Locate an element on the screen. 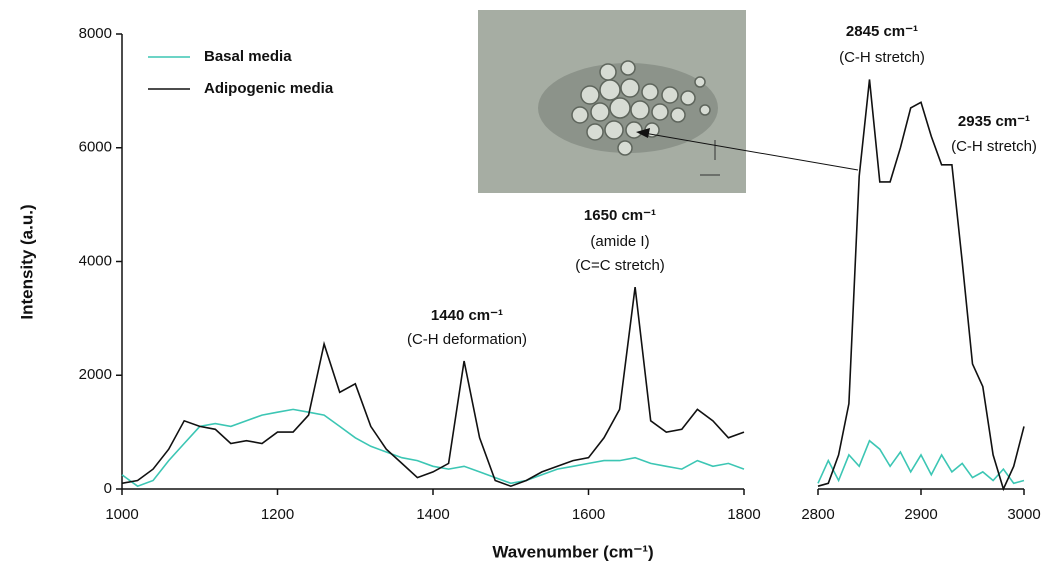 The image size is (1050, 566). x-tick-label: 1400 is located at coordinates (432, 514).